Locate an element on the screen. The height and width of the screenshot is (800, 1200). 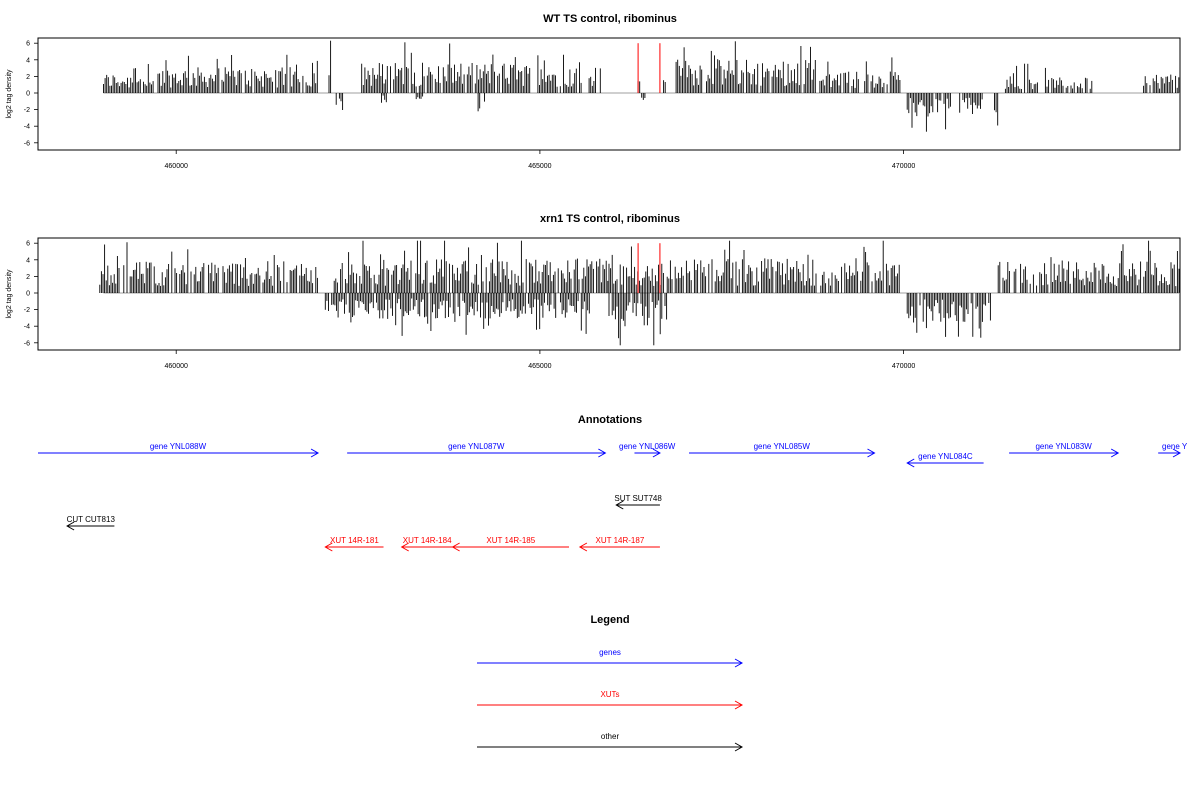
wt-density-bars is located at coordinates (641, 86).